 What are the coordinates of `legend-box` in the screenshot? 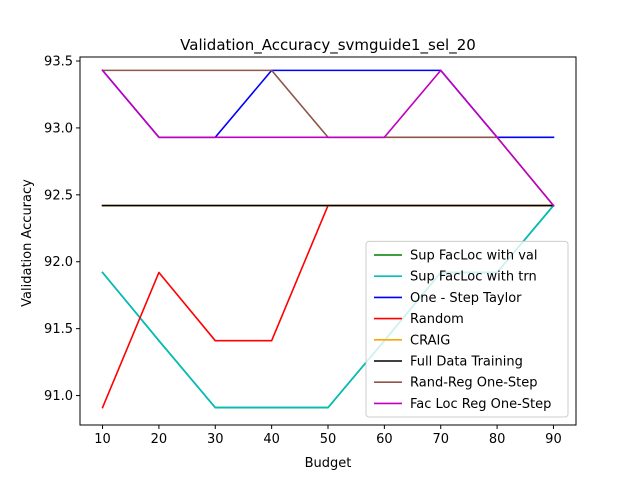 It's located at (467, 329).